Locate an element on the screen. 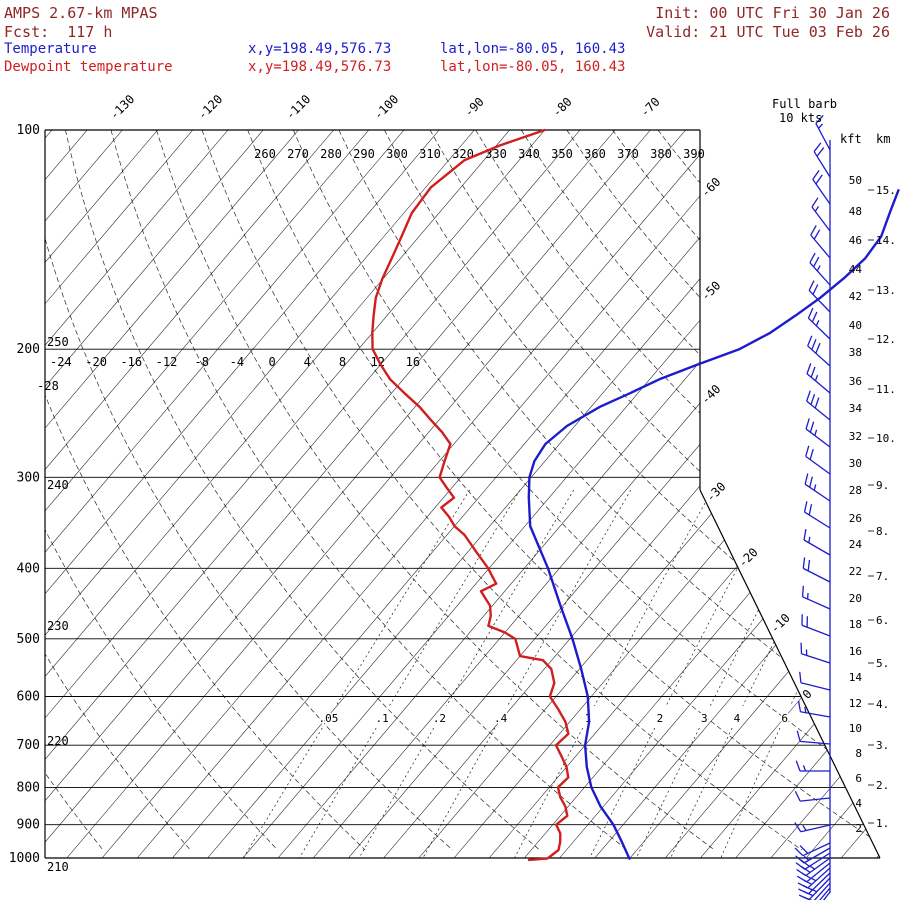 This screenshot has height=900, width=900. wind-barb-column is located at coordinates (812, 507).